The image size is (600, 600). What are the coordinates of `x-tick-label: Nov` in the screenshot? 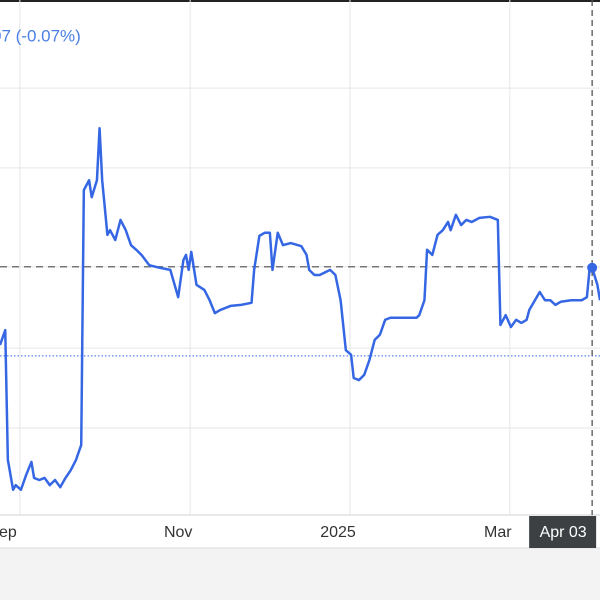 It's located at (178, 532).